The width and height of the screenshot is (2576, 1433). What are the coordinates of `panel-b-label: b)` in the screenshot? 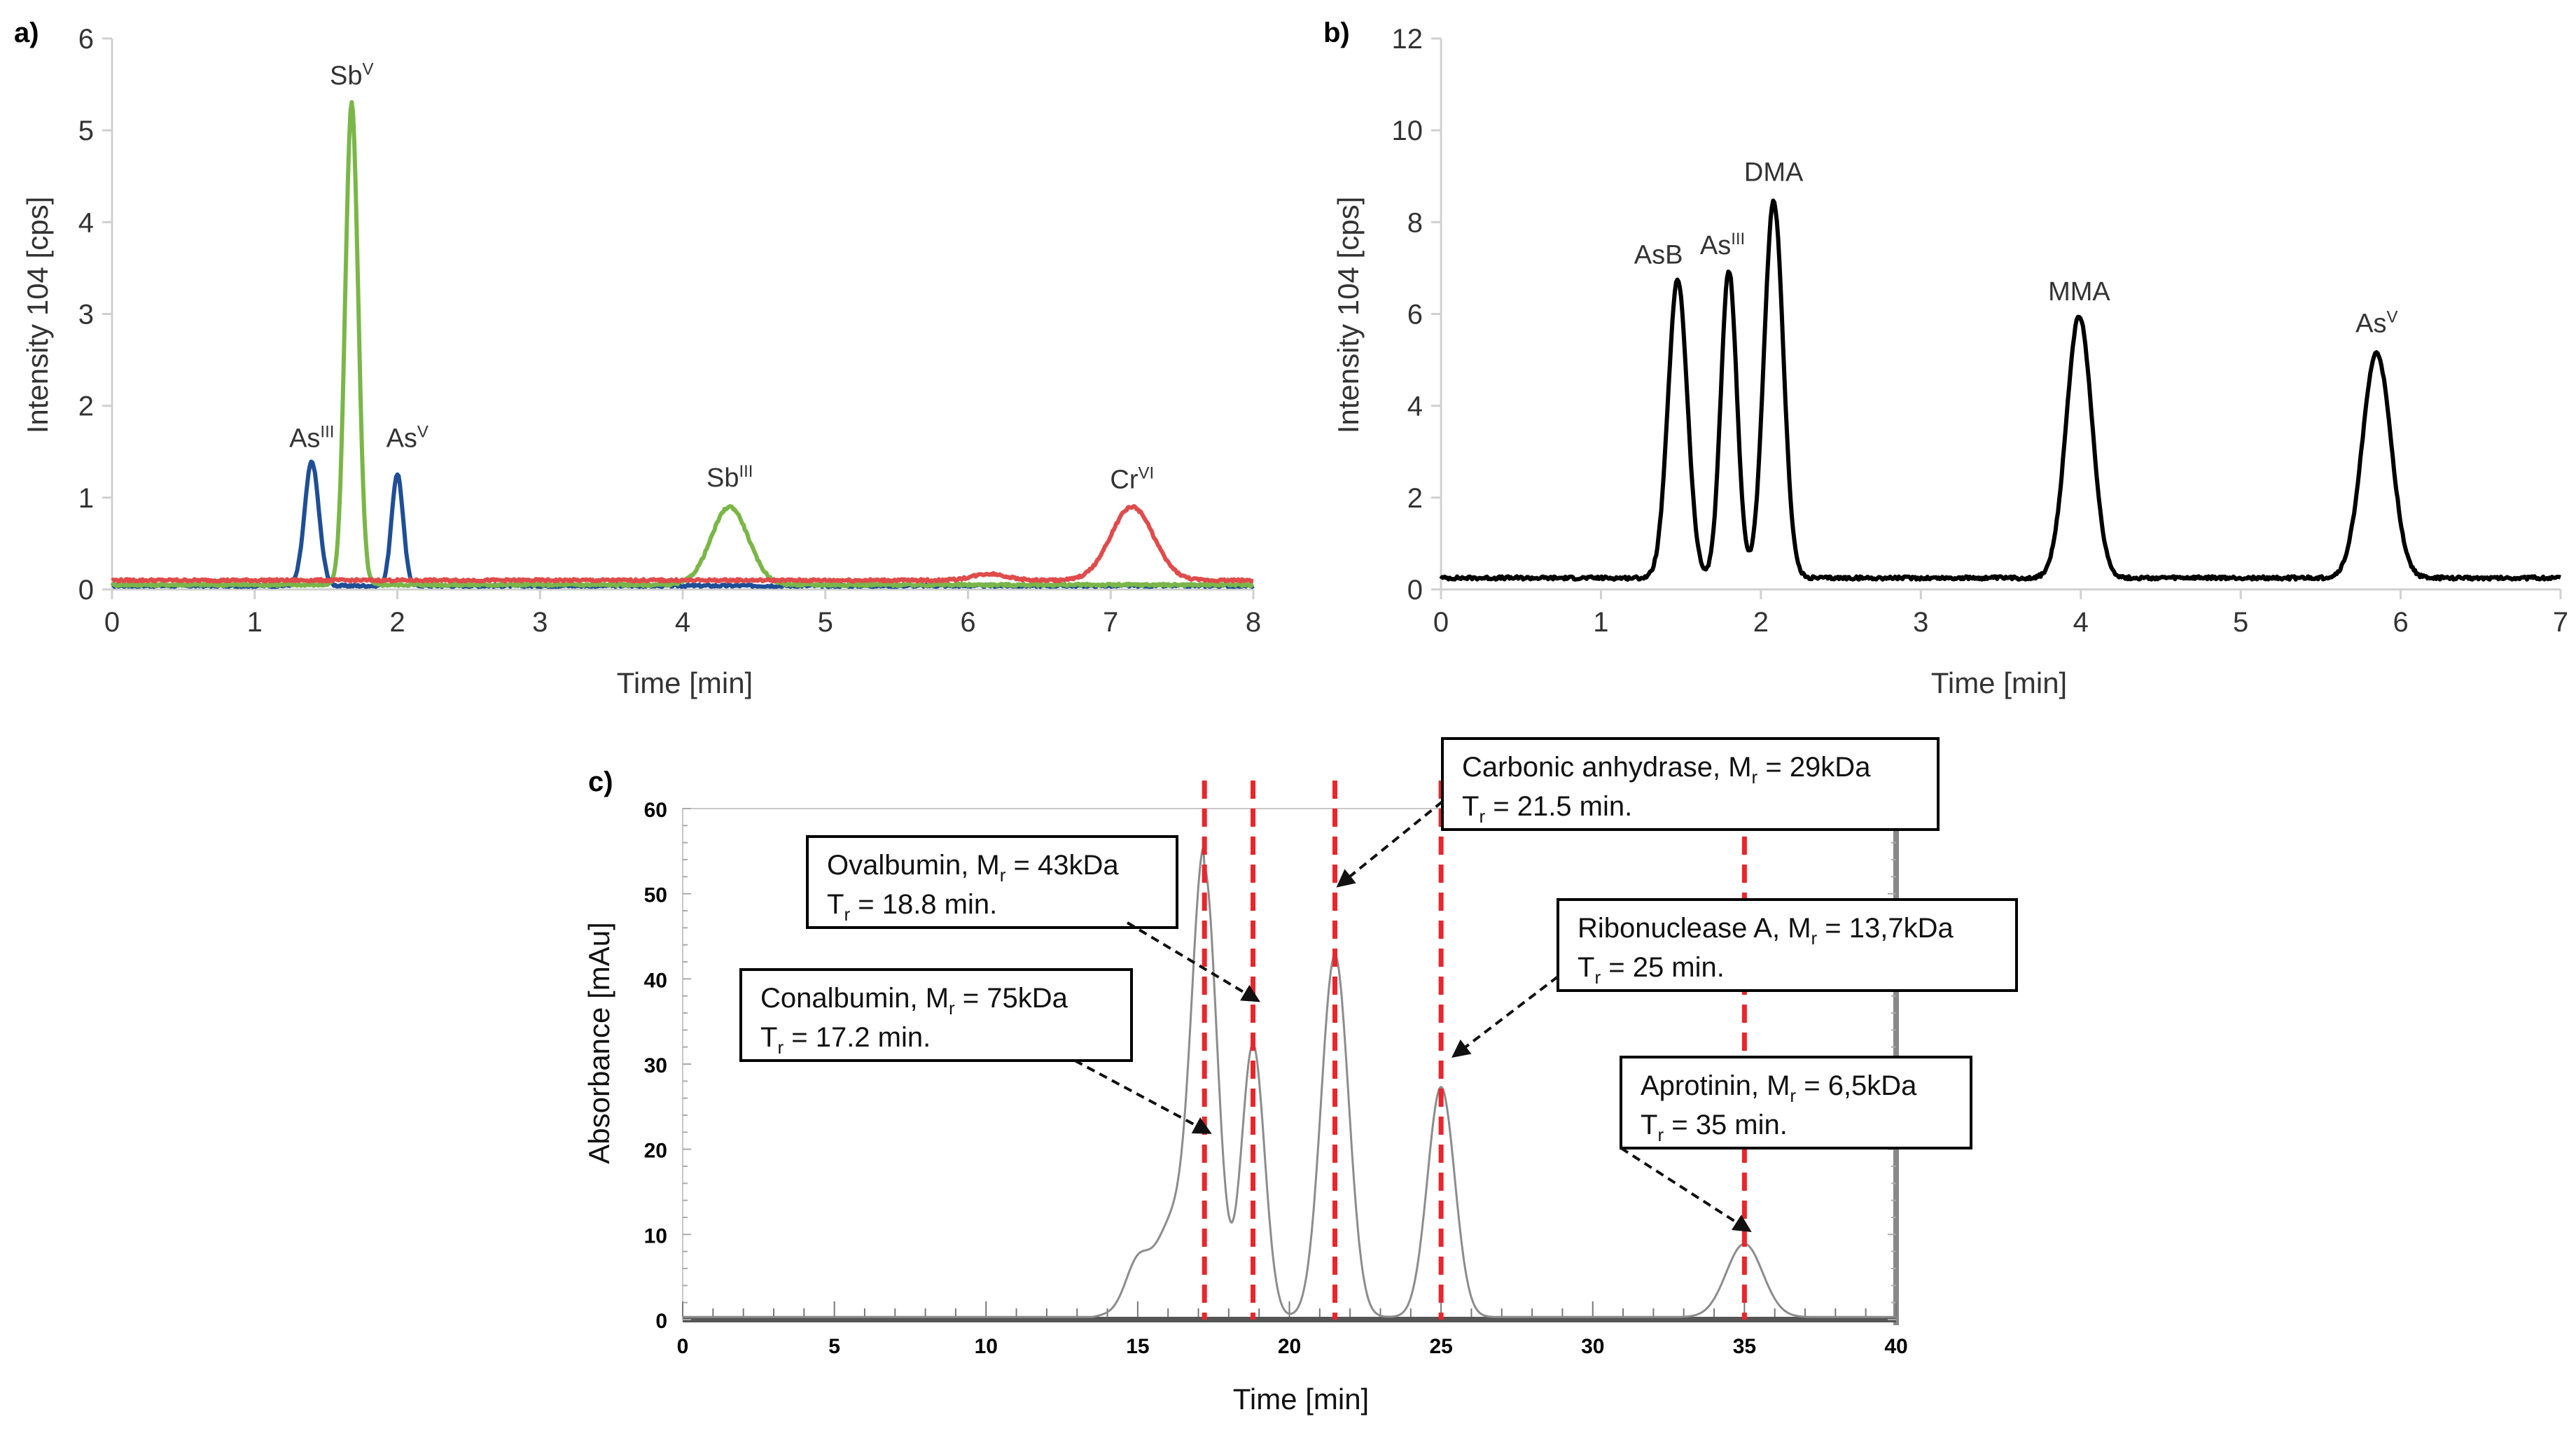 It's located at (1336, 33).